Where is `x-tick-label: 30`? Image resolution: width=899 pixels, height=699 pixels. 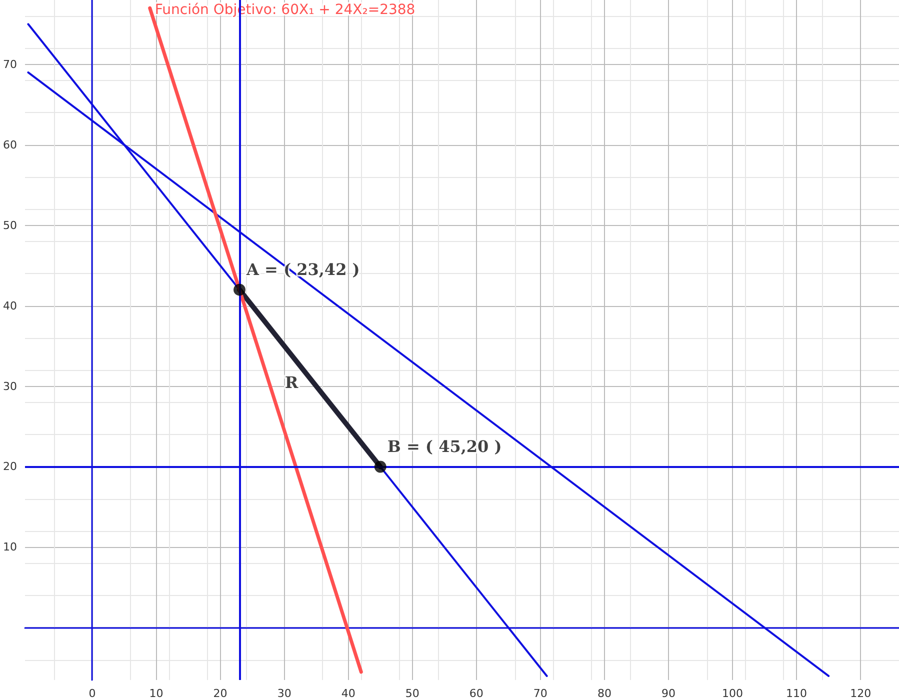
x-tick-label: 30 is located at coordinates (284, 693).